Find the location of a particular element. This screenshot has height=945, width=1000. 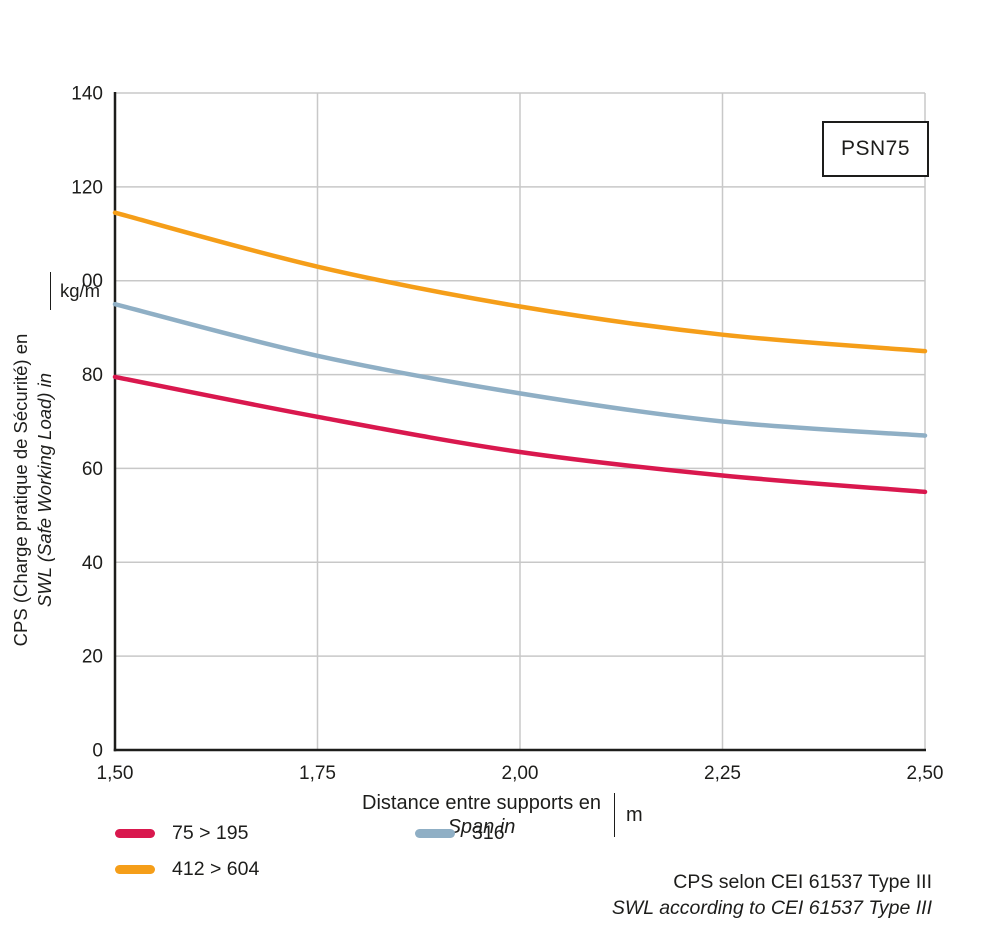

svg-text: 20 is located at coordinates (92, 657).